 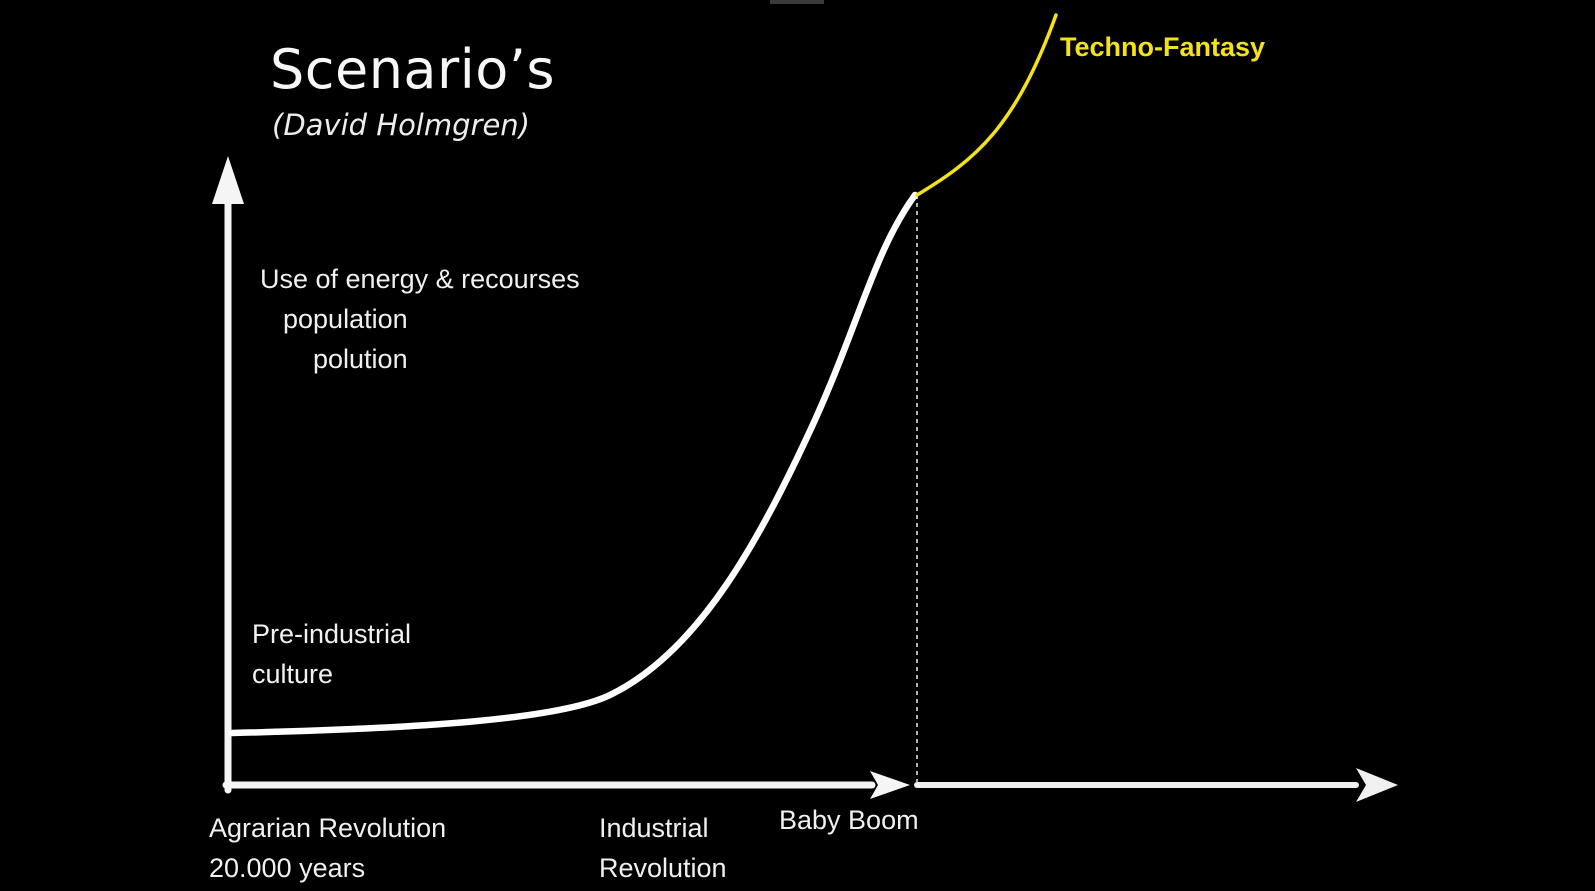 I want to click on industrial-revolution-label-line1: Industrial, so click(x=654, y=828).